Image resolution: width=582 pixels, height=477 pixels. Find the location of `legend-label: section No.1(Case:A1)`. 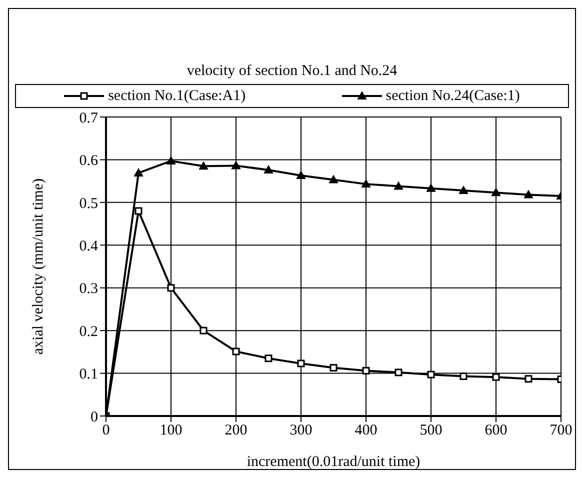

legend-label: section No.1(Case:A1) is located at coordinates (177, 96).